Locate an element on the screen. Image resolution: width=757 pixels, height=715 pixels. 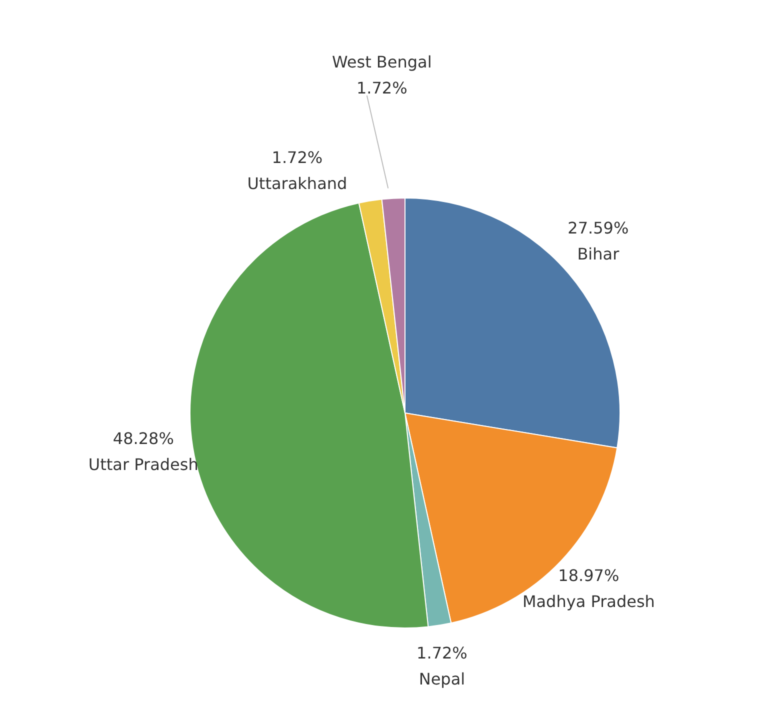
slice-label: Uttarakhand is located at coordinates (297, 184).